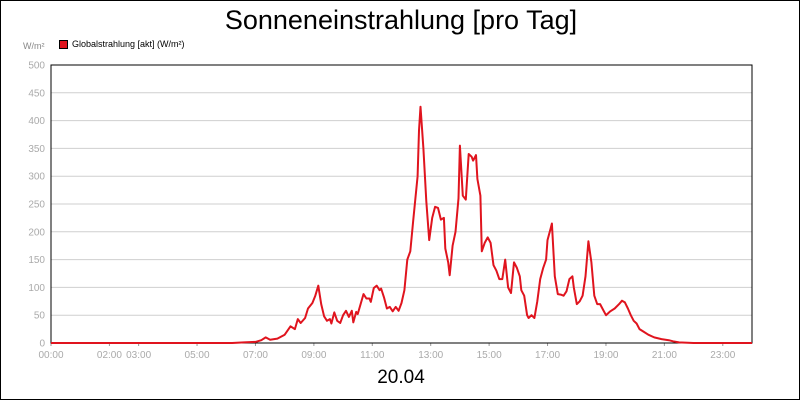 This screenshot has width=800, height=401. I want to click on y-tick-label: 300, so click(36, 177).